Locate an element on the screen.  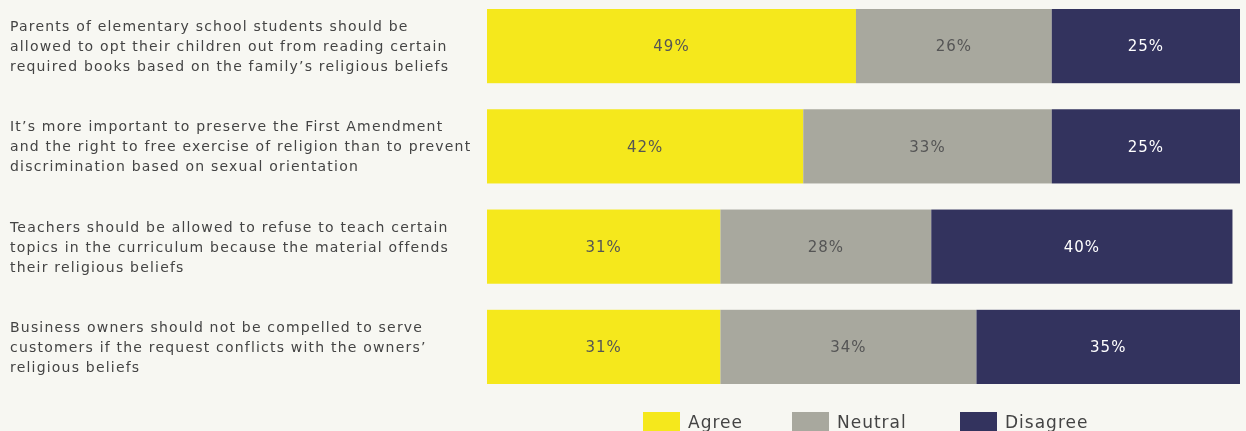
data-label: 40% is located at coordinates (1082, 246).